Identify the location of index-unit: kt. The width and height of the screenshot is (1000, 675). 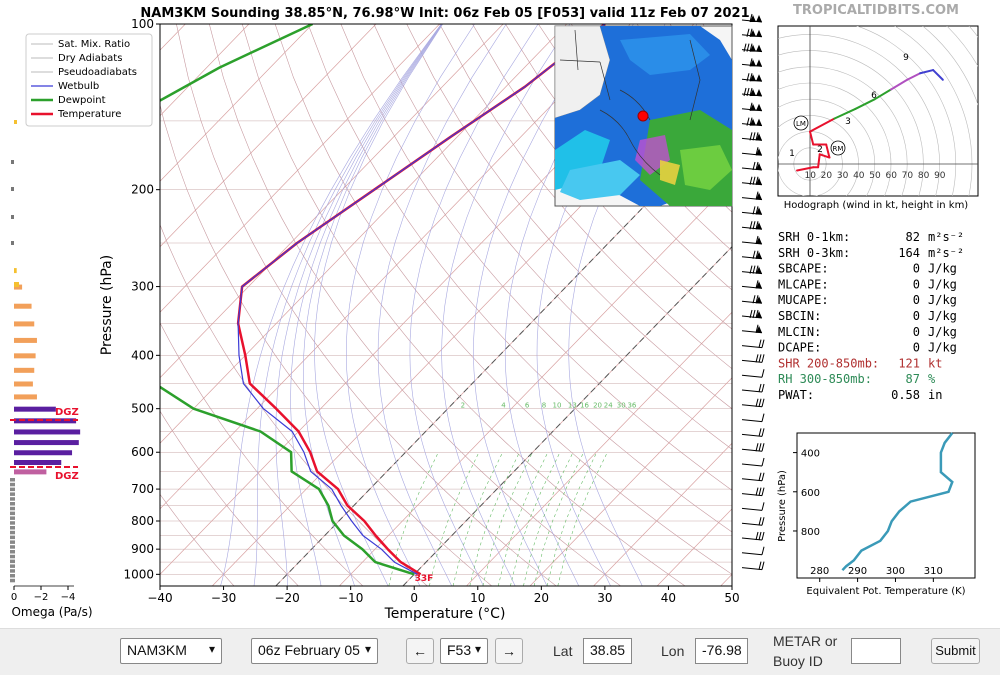
(935, 363).